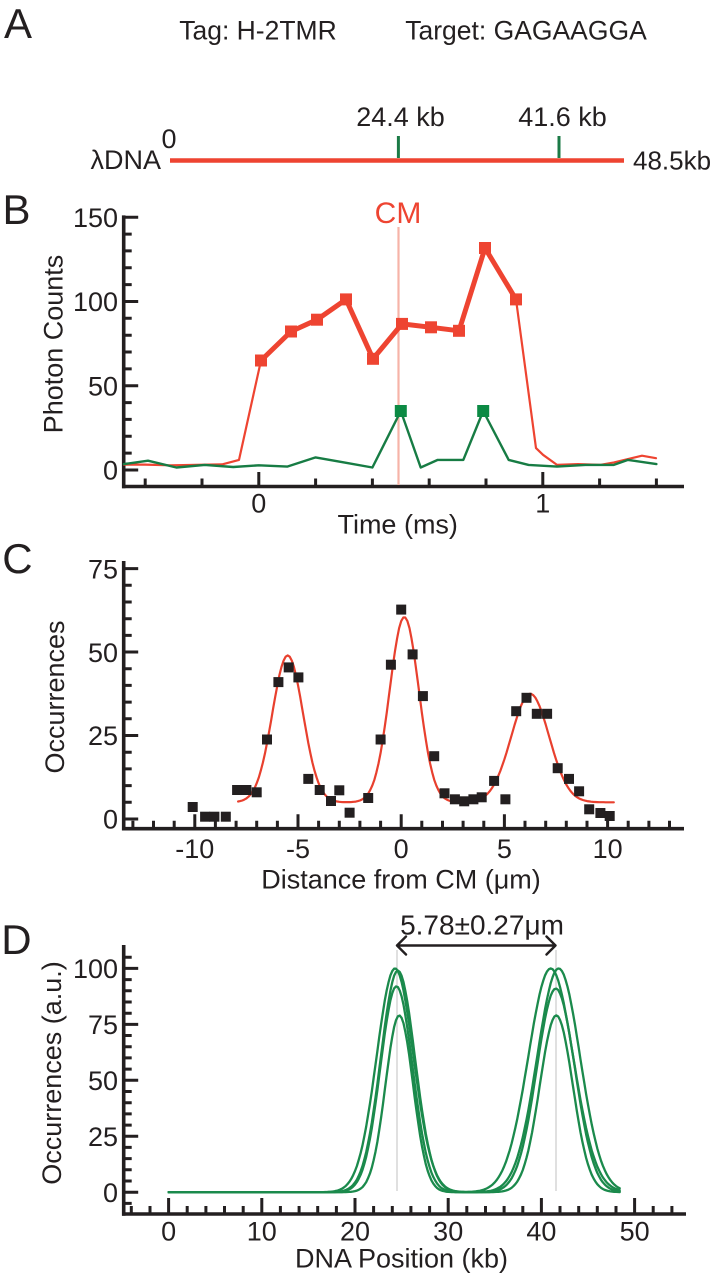 The width and height of the screenshot is (714, 1285). I want to click on svg-text: 5, so click(504, 849).